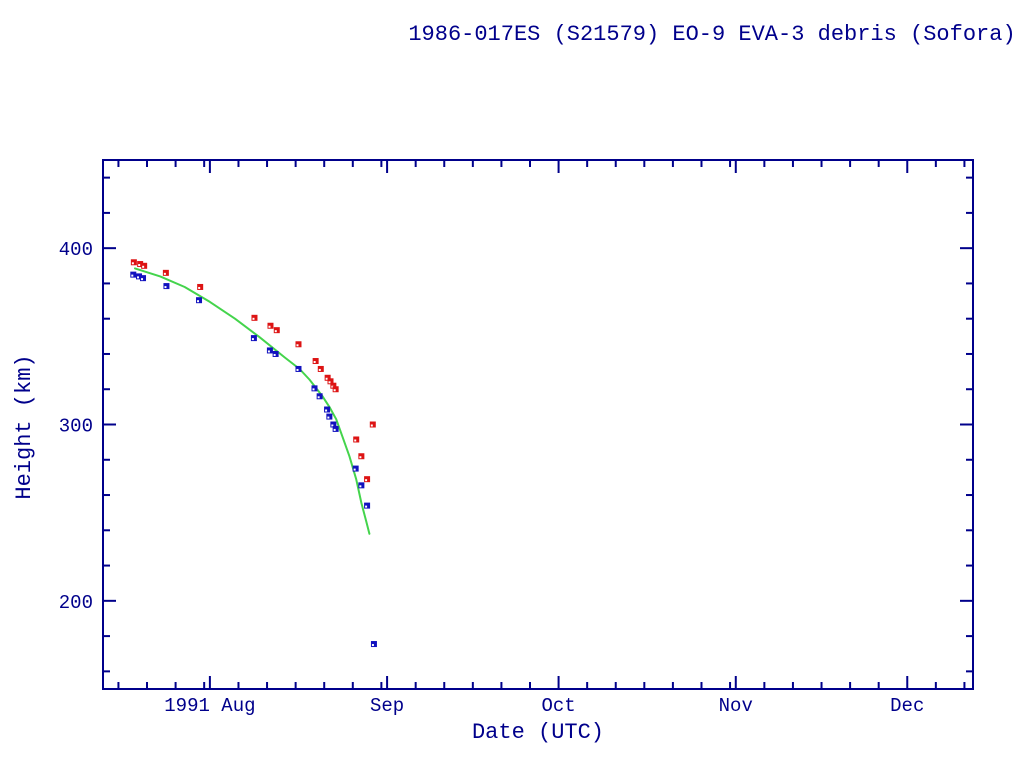 The width and height of the screenshot is (1024, 768). Describe the element at coordinates (558, 706) in the screenshot. I see `x-tick-label: Oct` at that location.